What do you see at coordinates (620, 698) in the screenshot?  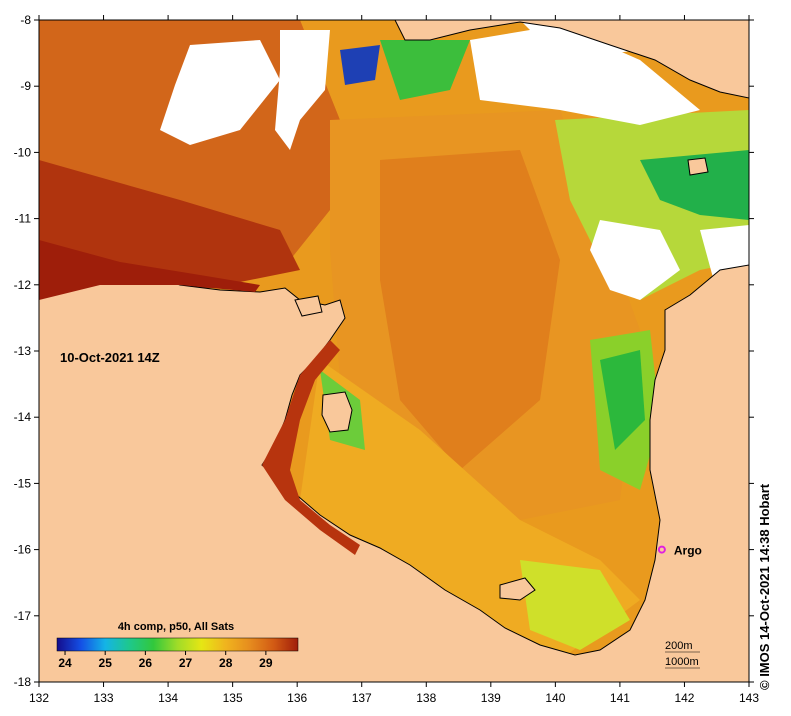 I see `x-tick-label: 141` at bounding box center [620, 698].